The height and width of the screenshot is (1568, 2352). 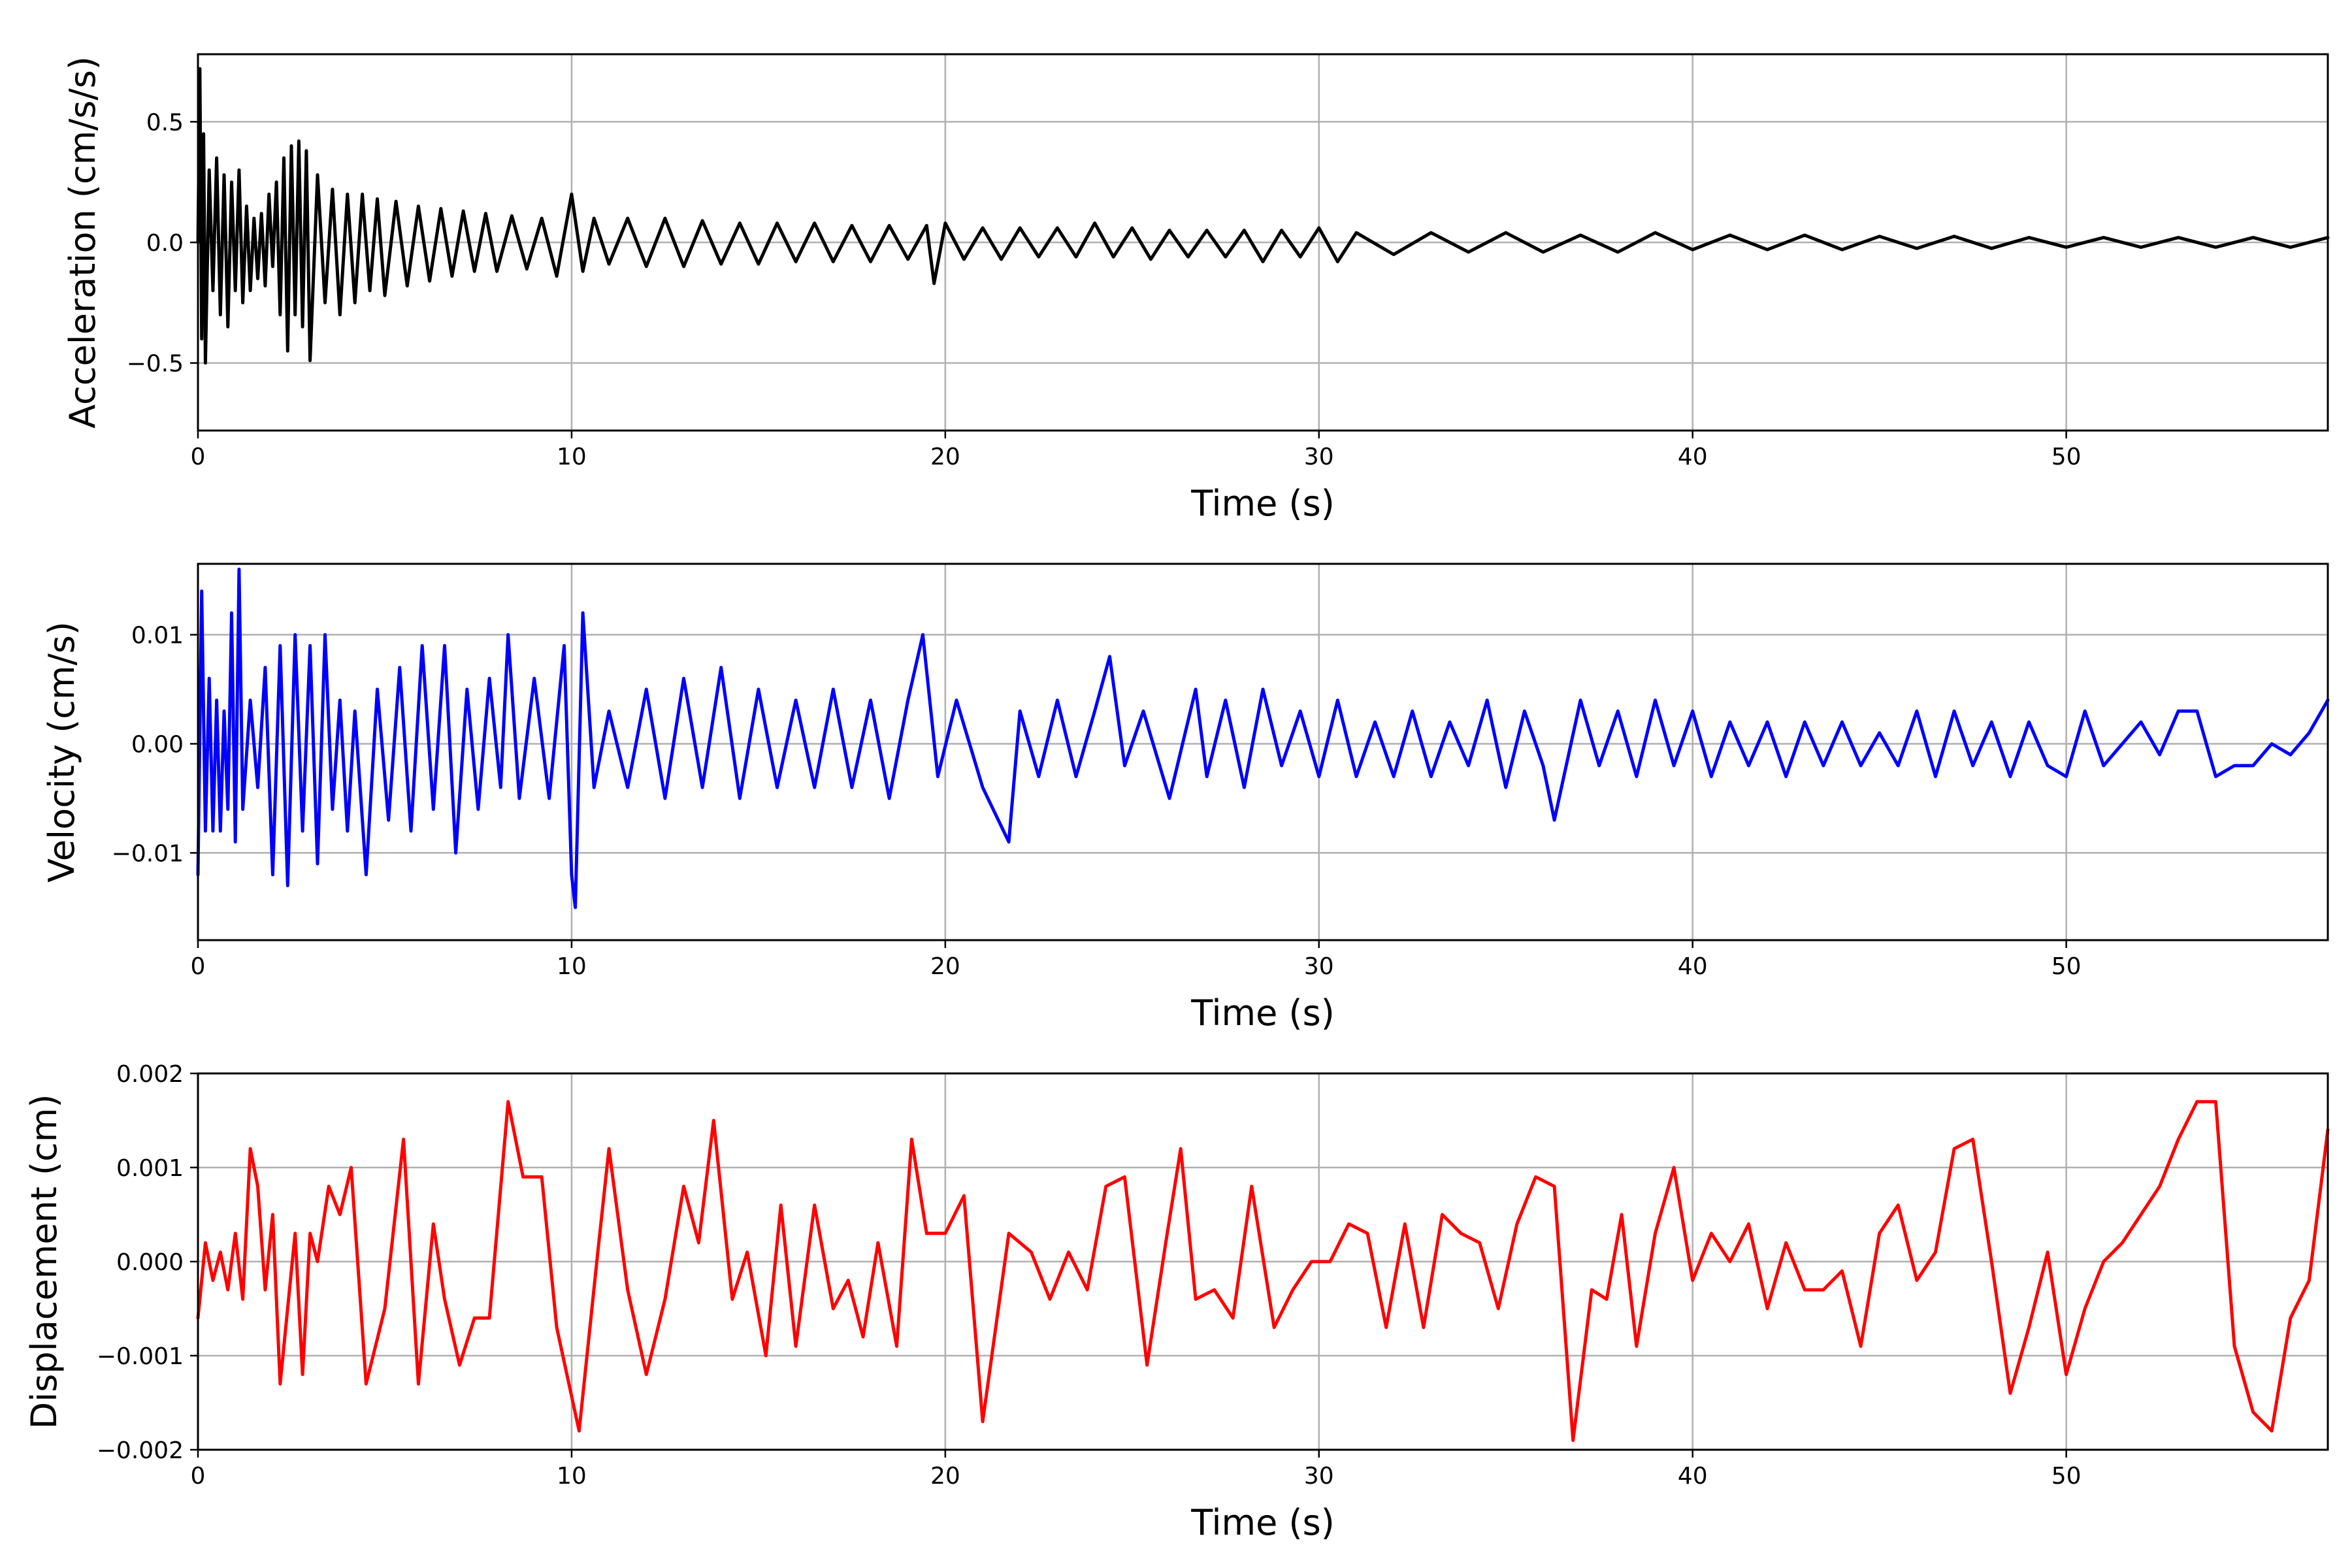 What do you see at coordinates (1693, 457) in the screenshot?
I see `acceleration-x-tick-label: 40` at bounding box center [1693, 457].